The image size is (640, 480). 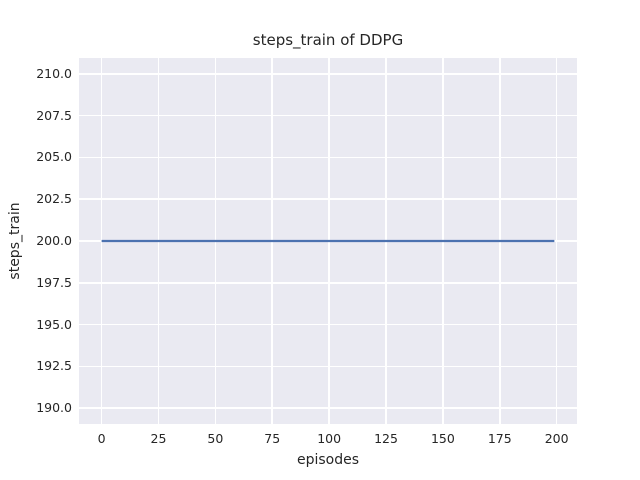 What do you see at coordinates (54, 73) in the screenshot?
I see `y-tick-label: 210.0` at bounding box center [54, 73].